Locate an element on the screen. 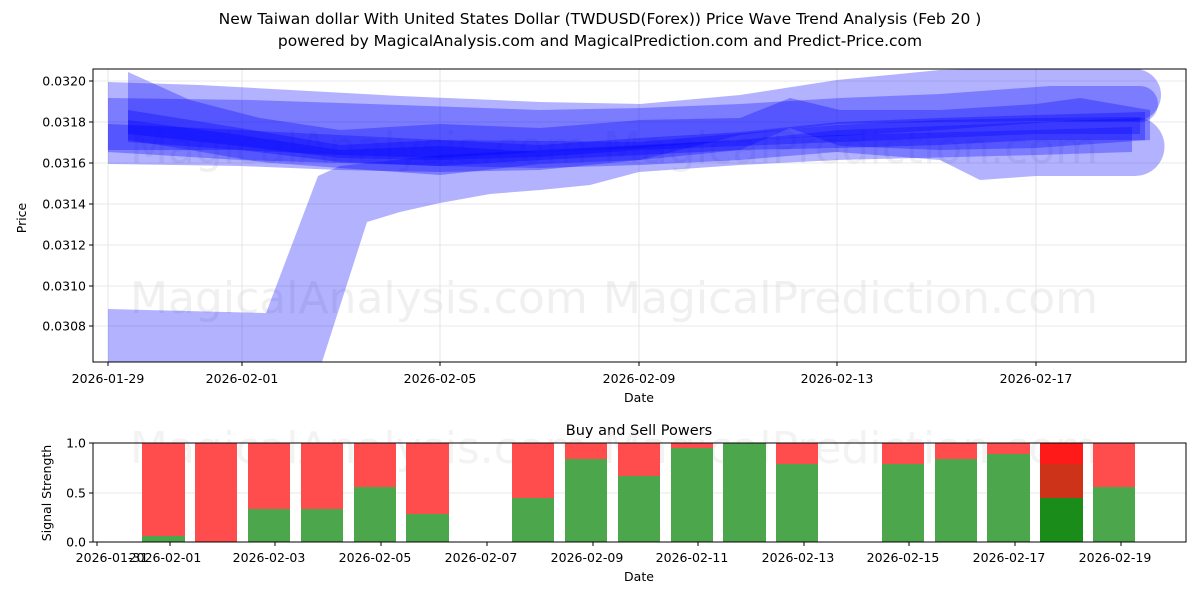  x-tick-label: 2026-02-11 is located at coordinates (692, 557).